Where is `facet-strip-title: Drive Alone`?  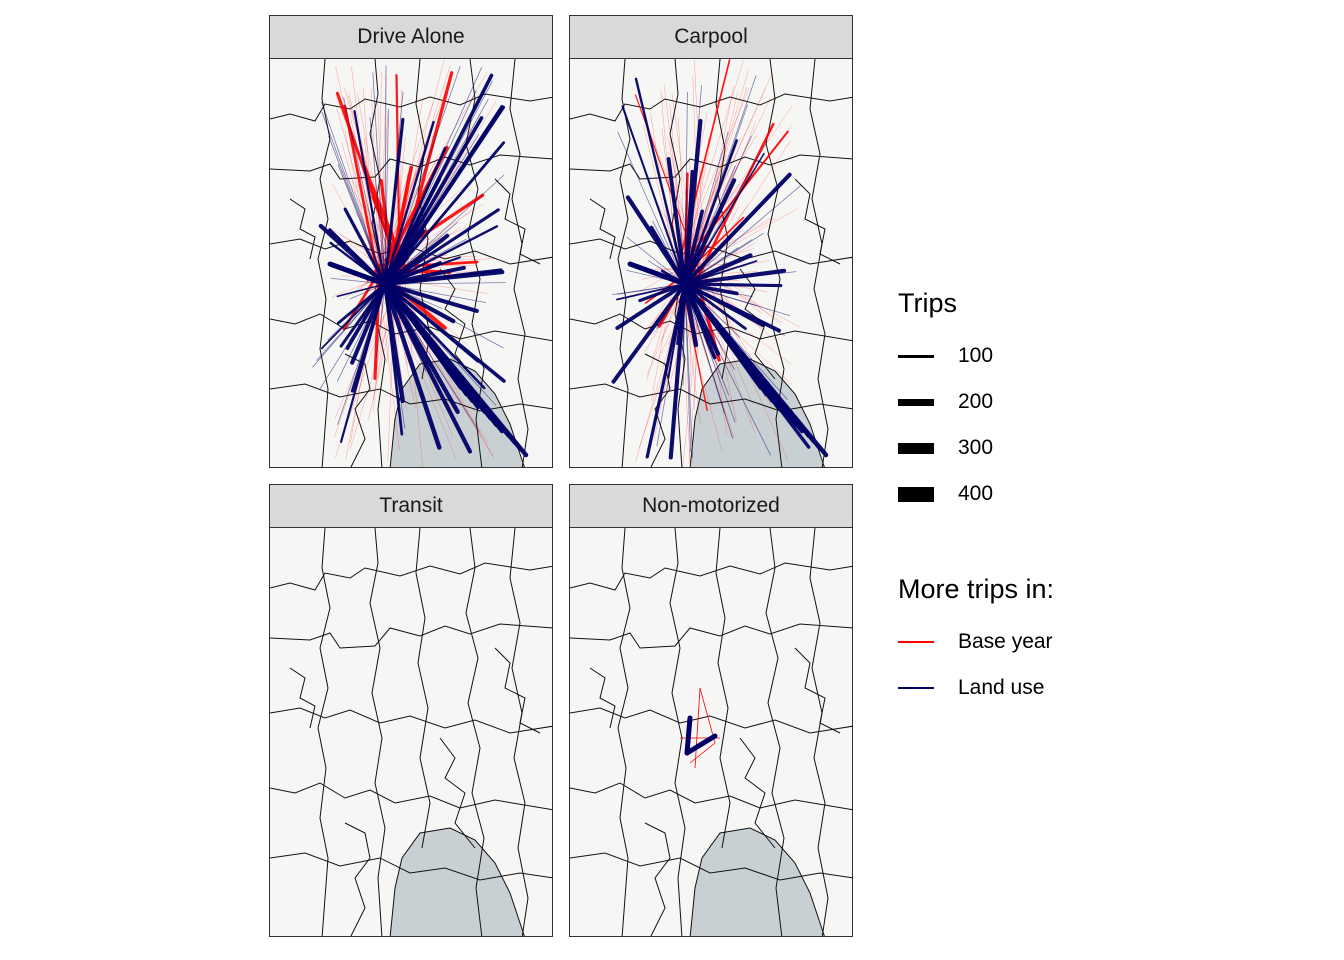
facet-strip-title: Drive Alone is located at coordinates (411, 37).